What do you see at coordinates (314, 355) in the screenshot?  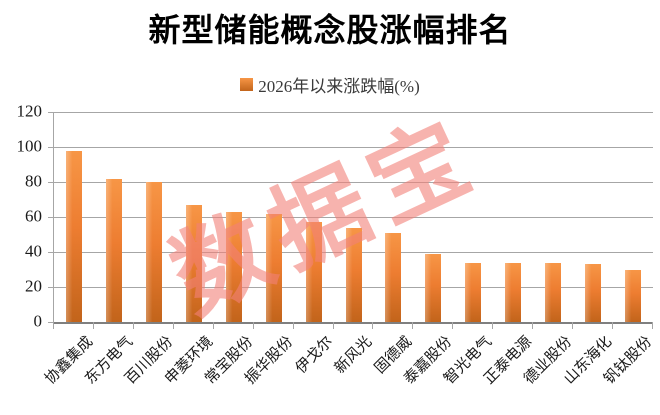 I see `x-axis-label: 伊戈尔` at bounding box center [314, 355].